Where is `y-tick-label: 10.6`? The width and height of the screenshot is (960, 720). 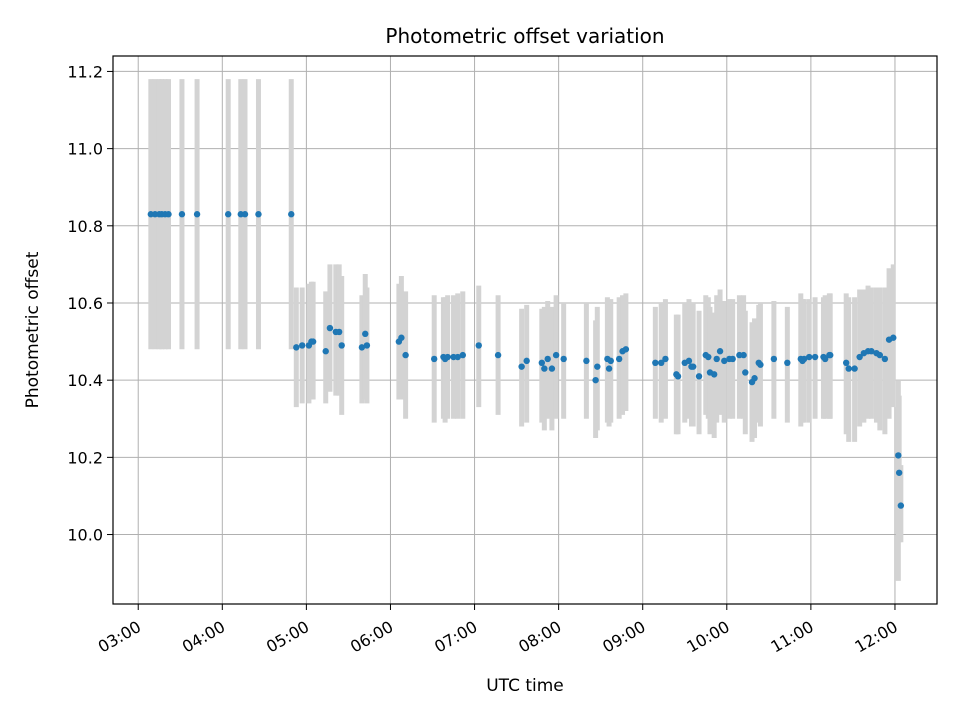 y-tick-label: 10.6 is located at coordinates (85, 303).